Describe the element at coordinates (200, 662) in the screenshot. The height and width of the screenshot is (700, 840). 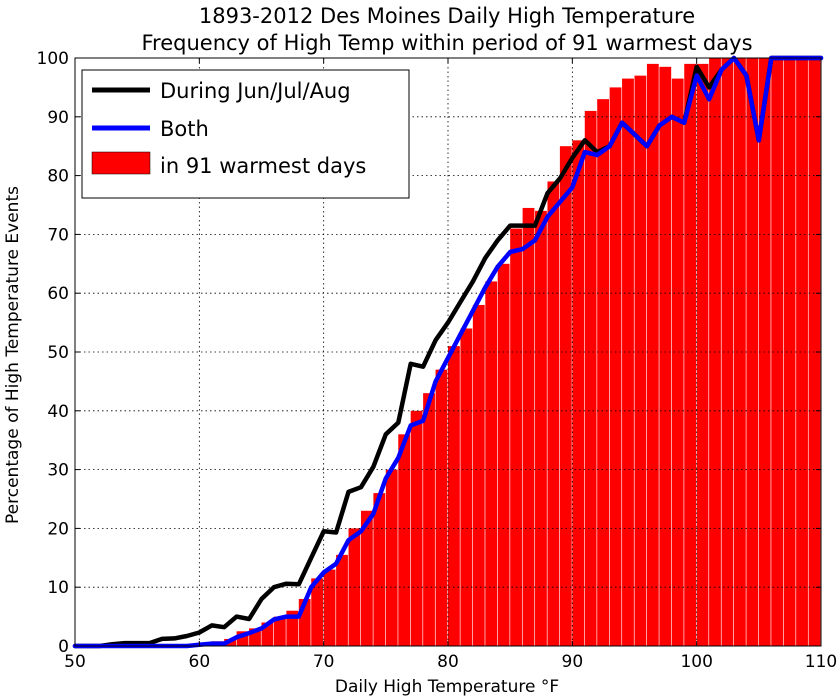
I see `x-tick-label-60: 60` at that location.